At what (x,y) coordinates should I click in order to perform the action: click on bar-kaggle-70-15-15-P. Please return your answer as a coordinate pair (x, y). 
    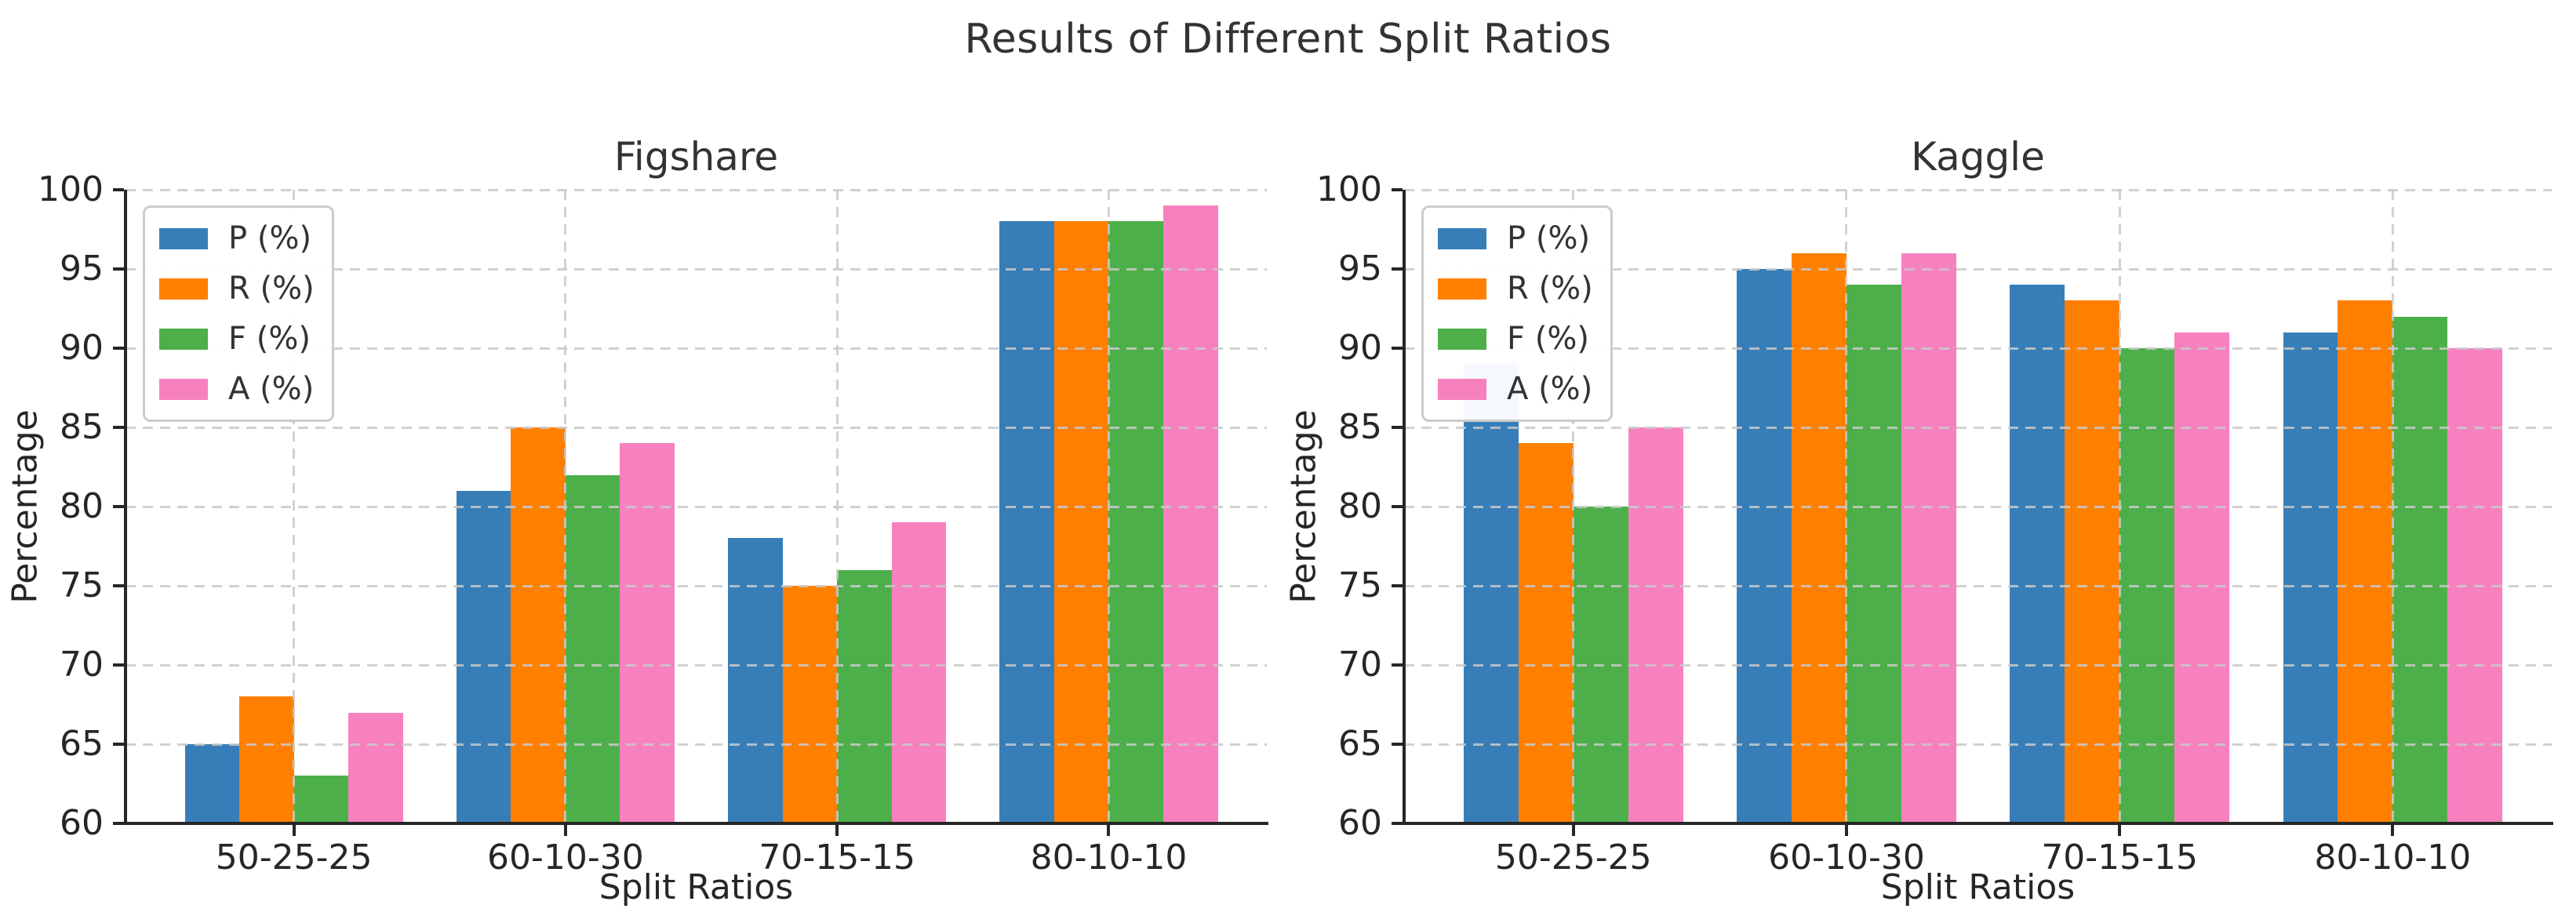
    Looking at the image, I should click on (2037, 554).